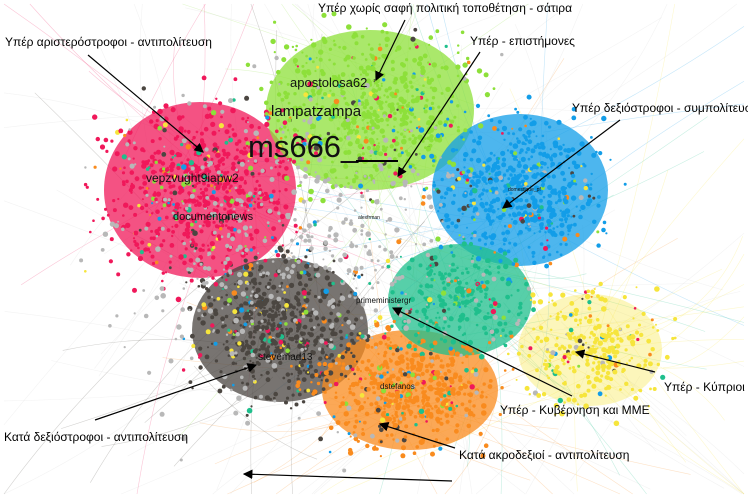 Image resolution: width=748 pixels, height=498 pixels. What do you see at coordinates (316, 111) in the screenshot?
I see `node-label-lampatzampa: lampatzampa` at bounding box center [316, 111].